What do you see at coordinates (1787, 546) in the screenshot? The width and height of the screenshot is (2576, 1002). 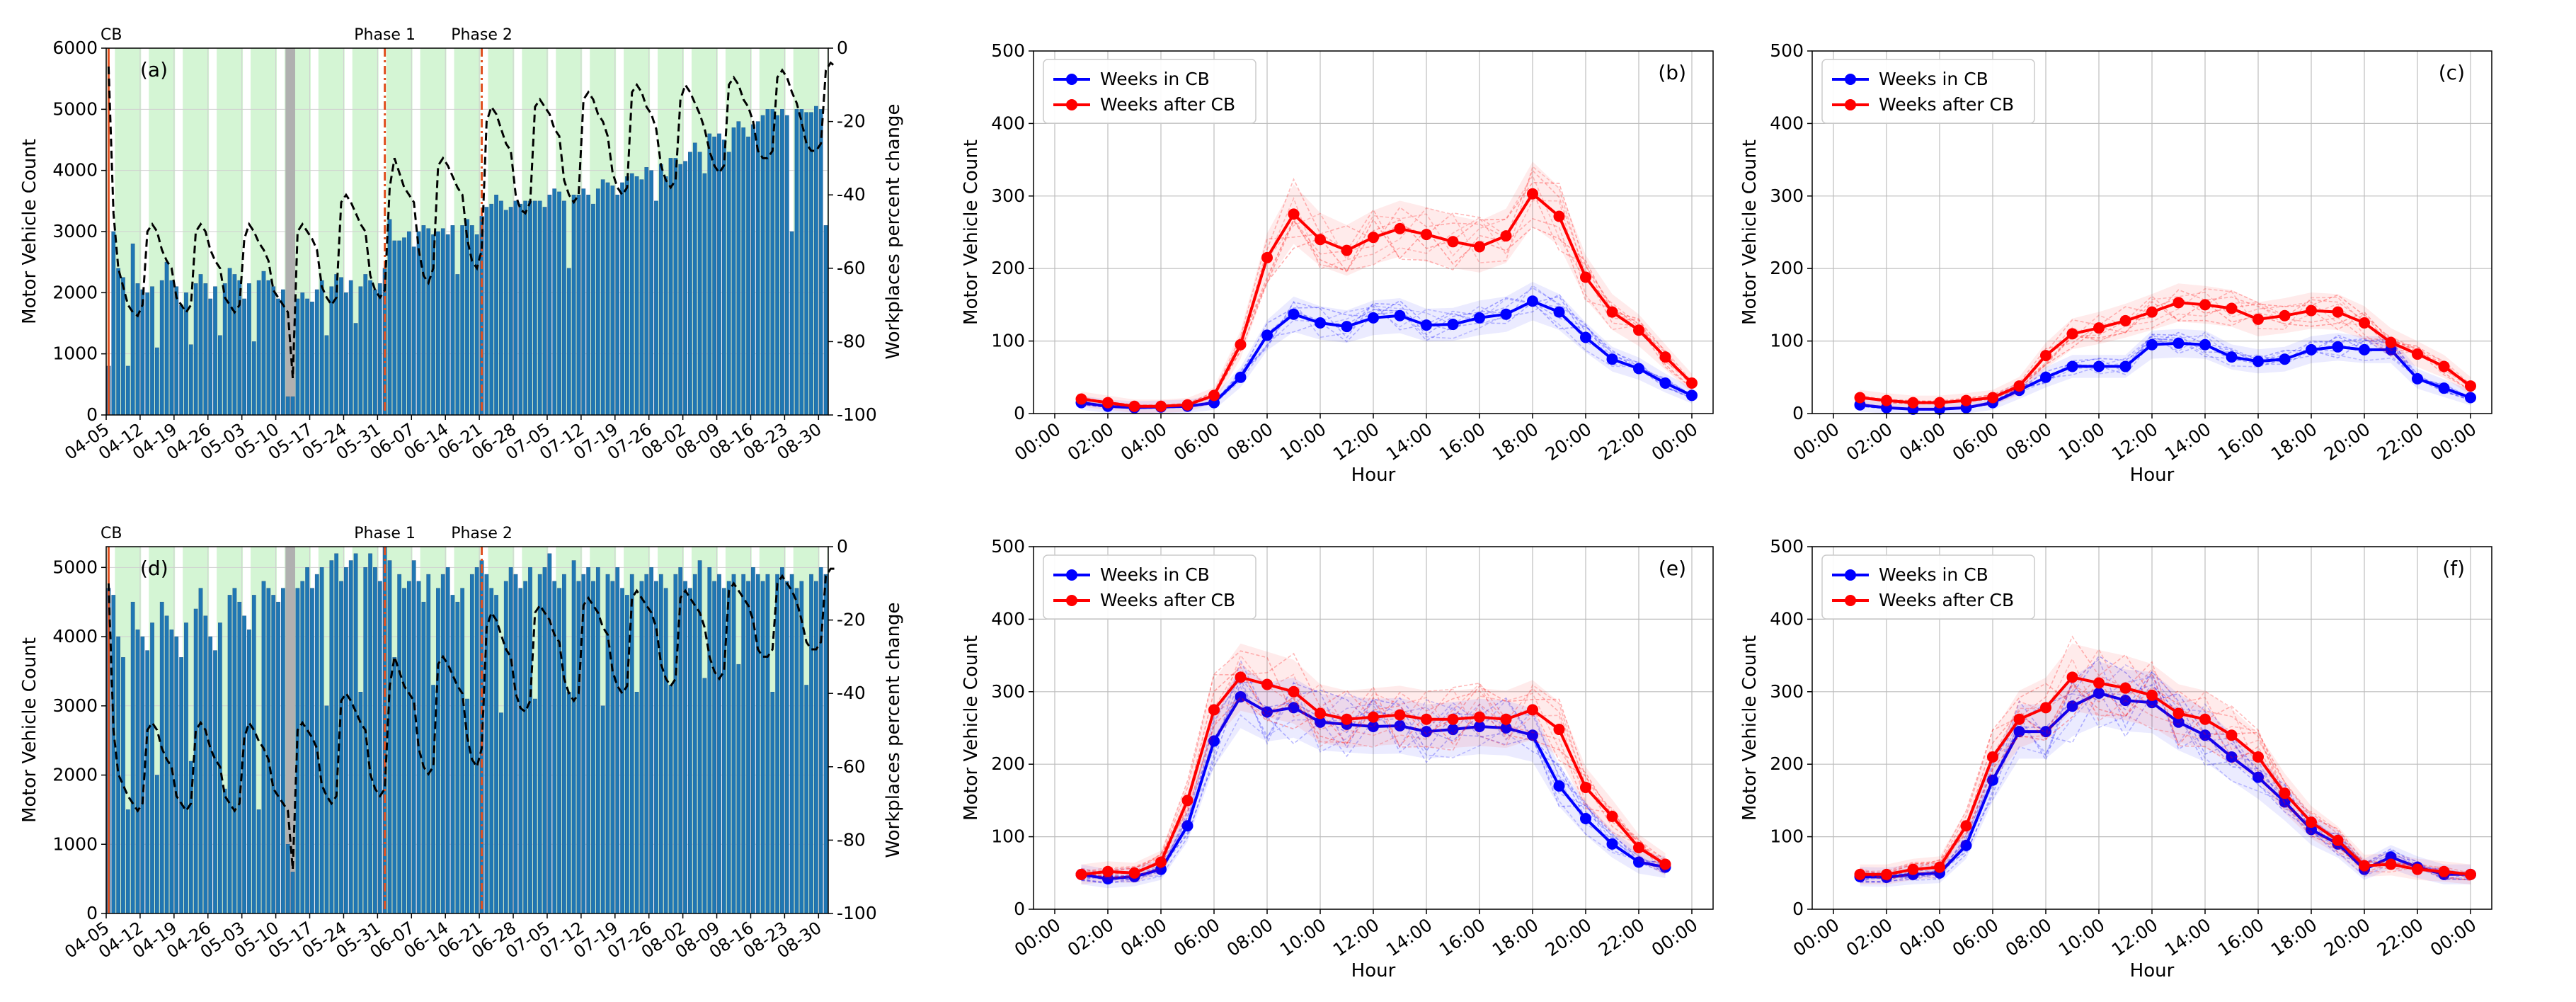 I see `y-tick-label: 500` at bounding box center [1787, 546].